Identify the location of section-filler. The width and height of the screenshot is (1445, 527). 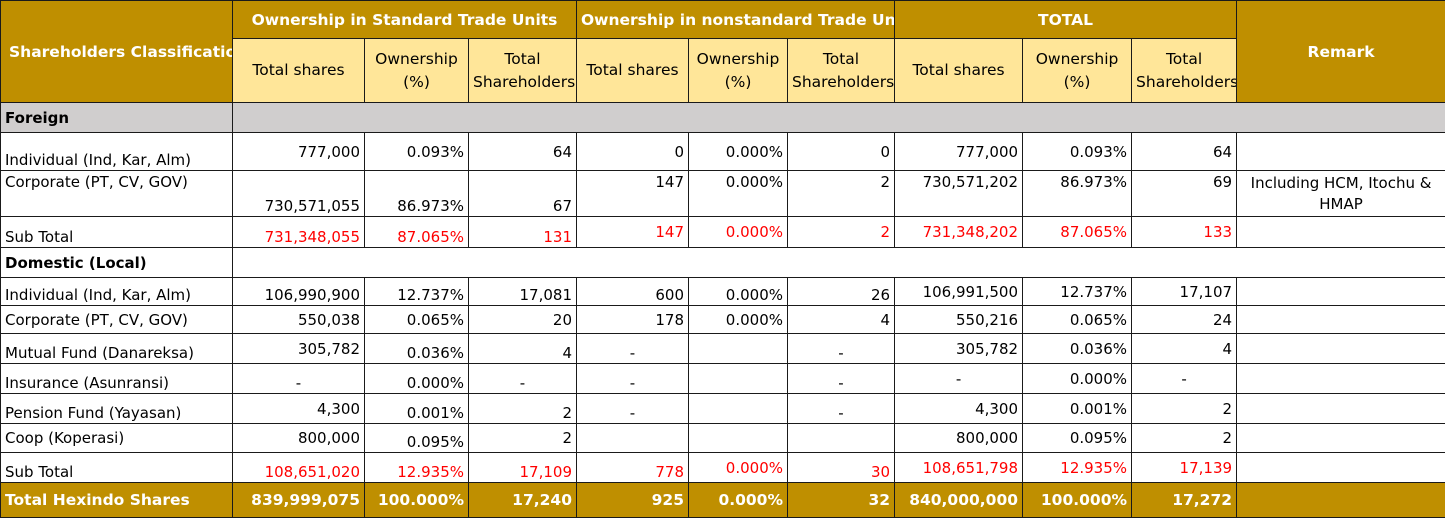
(838, 117).